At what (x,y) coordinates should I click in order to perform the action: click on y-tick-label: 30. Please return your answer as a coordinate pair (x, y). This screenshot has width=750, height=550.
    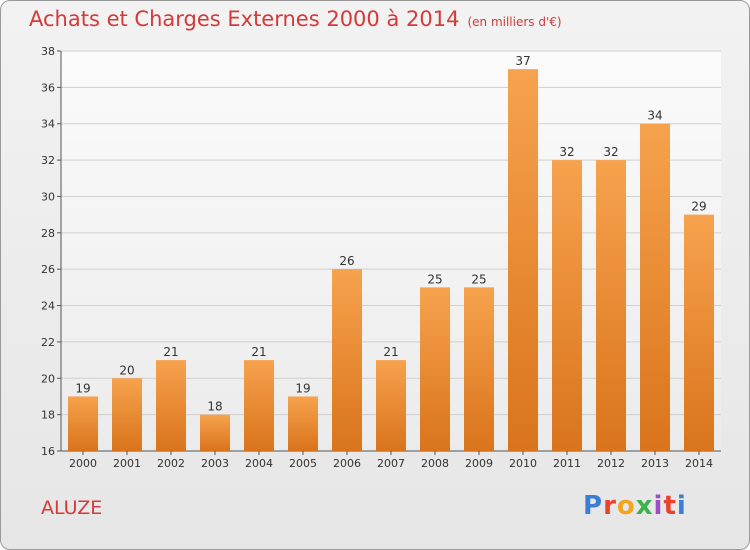
    Looking at the image, I should click on (48, 196).